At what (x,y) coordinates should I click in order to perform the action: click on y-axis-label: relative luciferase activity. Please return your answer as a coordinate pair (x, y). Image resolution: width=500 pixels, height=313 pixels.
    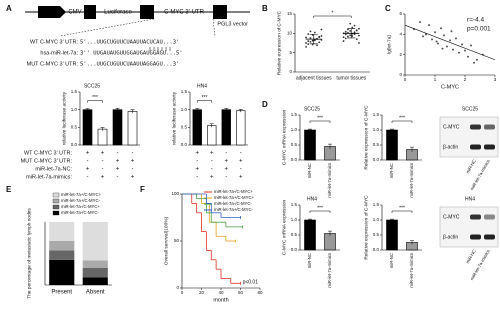
    Looking at the image, I should click on (64, 118).